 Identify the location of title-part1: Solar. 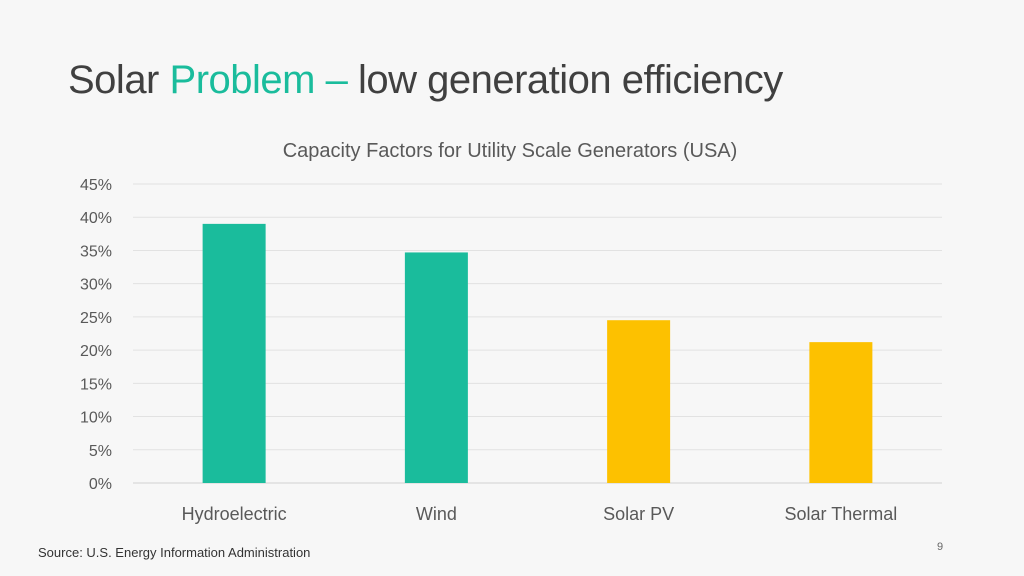
(113, 80).